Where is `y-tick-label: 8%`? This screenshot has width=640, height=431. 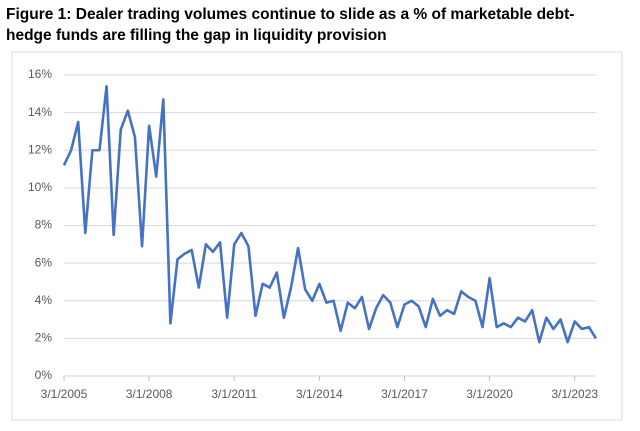
y-tick-label: 8% is located at coordinates (44, 225).